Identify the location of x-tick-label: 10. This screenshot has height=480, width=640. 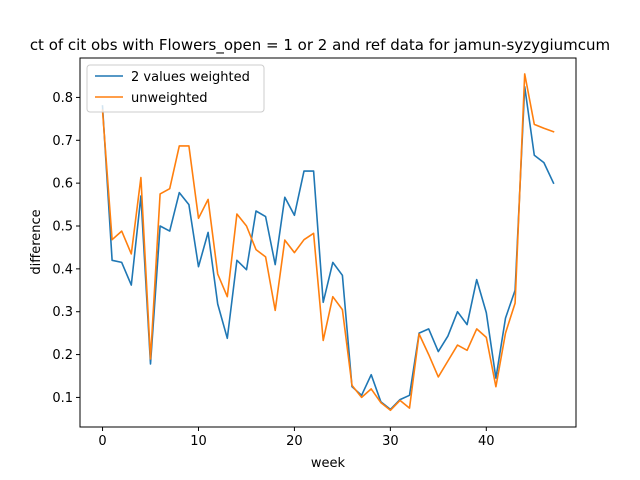
(198, 441).